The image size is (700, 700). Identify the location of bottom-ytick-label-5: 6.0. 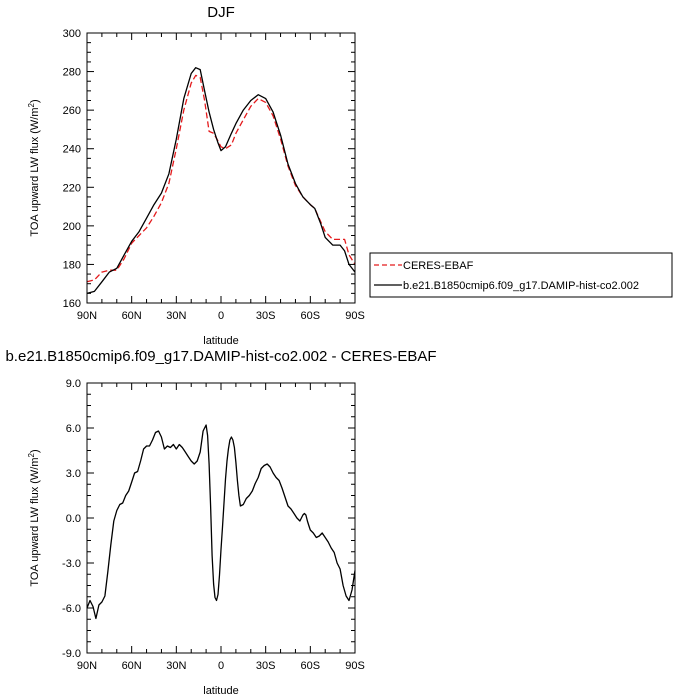
(73, 429).